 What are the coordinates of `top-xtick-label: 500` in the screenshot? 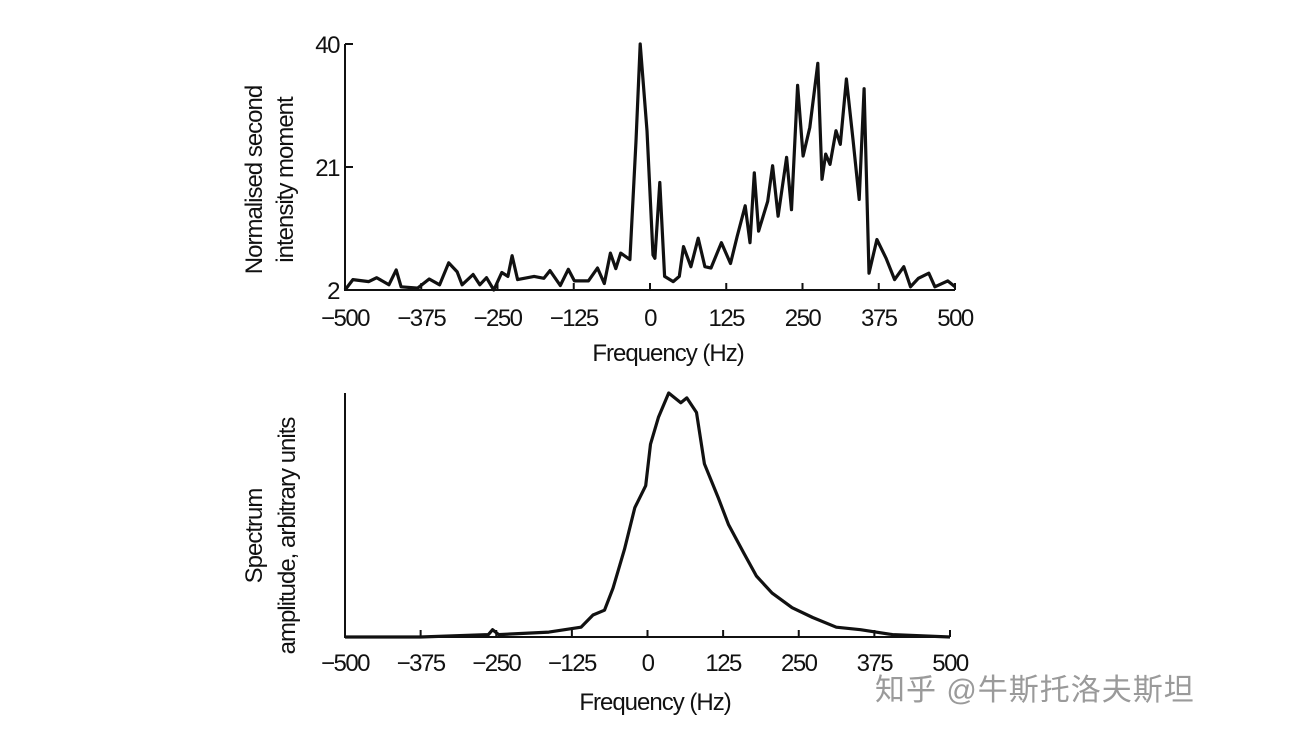 It's located at (955, 318).